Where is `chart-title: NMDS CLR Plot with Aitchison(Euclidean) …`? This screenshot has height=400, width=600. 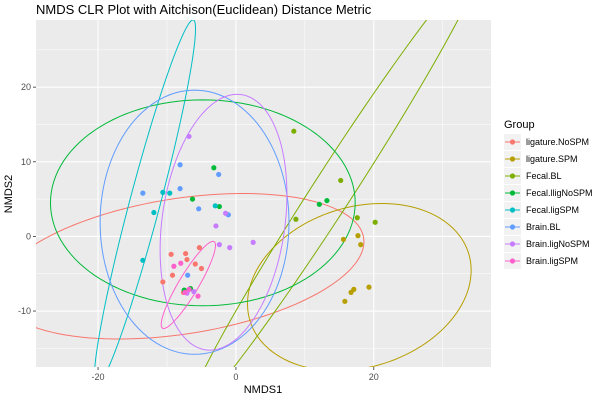
chart-title: NMDS CLR Plot with Aitchison(Euclidean) … is located at coordinates (204, 9).